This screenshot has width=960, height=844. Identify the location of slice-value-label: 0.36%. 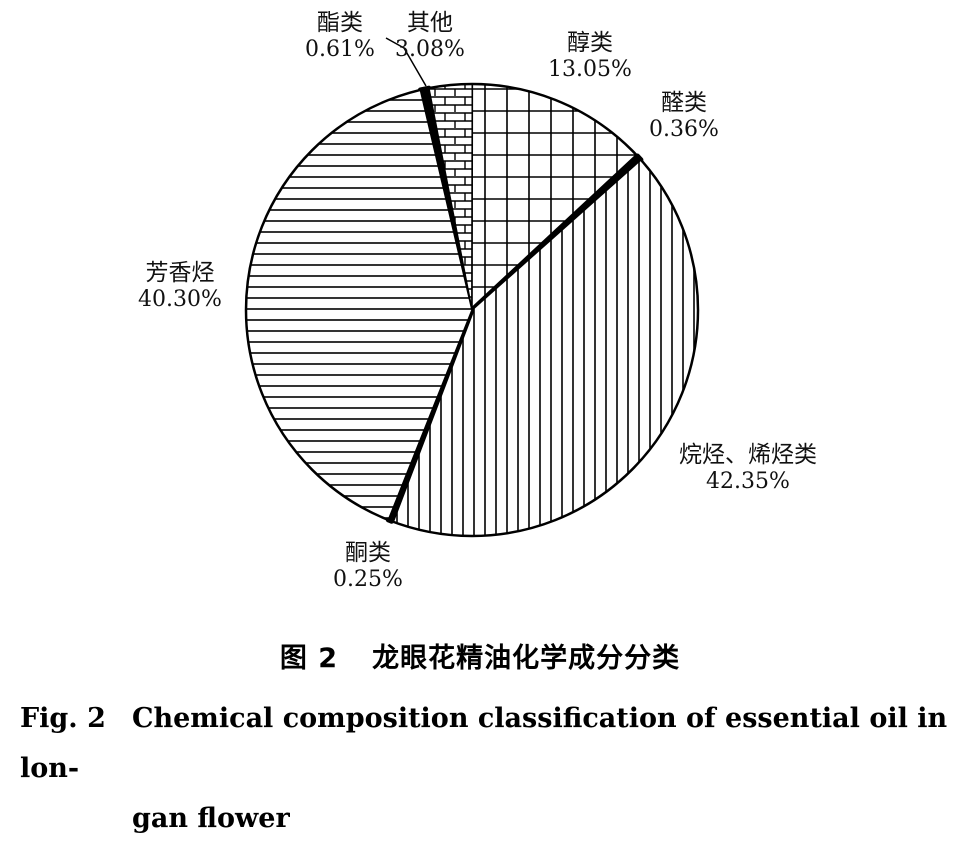
(684, 129).